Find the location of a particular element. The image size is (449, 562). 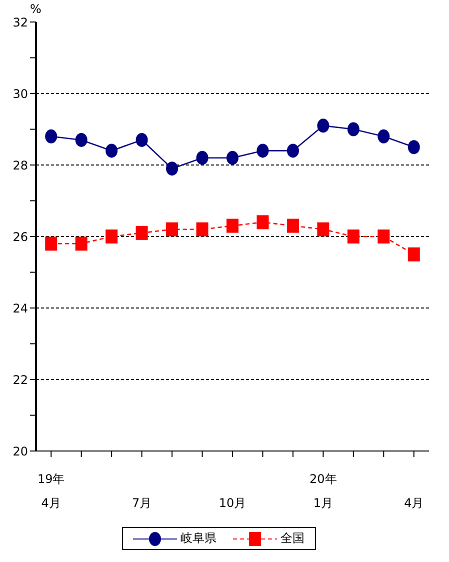

y-tick-label: 22 is located at coordinates (20, 379).